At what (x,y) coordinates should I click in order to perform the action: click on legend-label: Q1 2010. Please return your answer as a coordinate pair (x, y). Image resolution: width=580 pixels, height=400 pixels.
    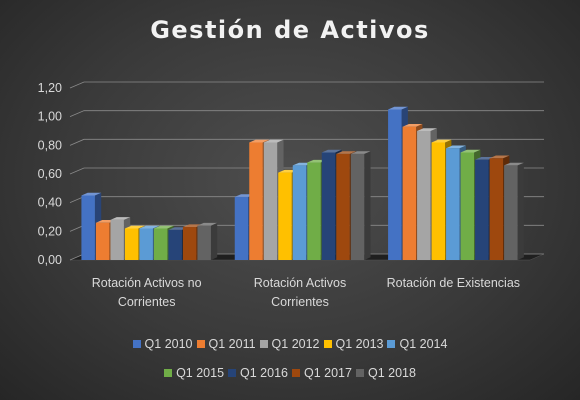
    Looking at the image, I should click on (168, 344).